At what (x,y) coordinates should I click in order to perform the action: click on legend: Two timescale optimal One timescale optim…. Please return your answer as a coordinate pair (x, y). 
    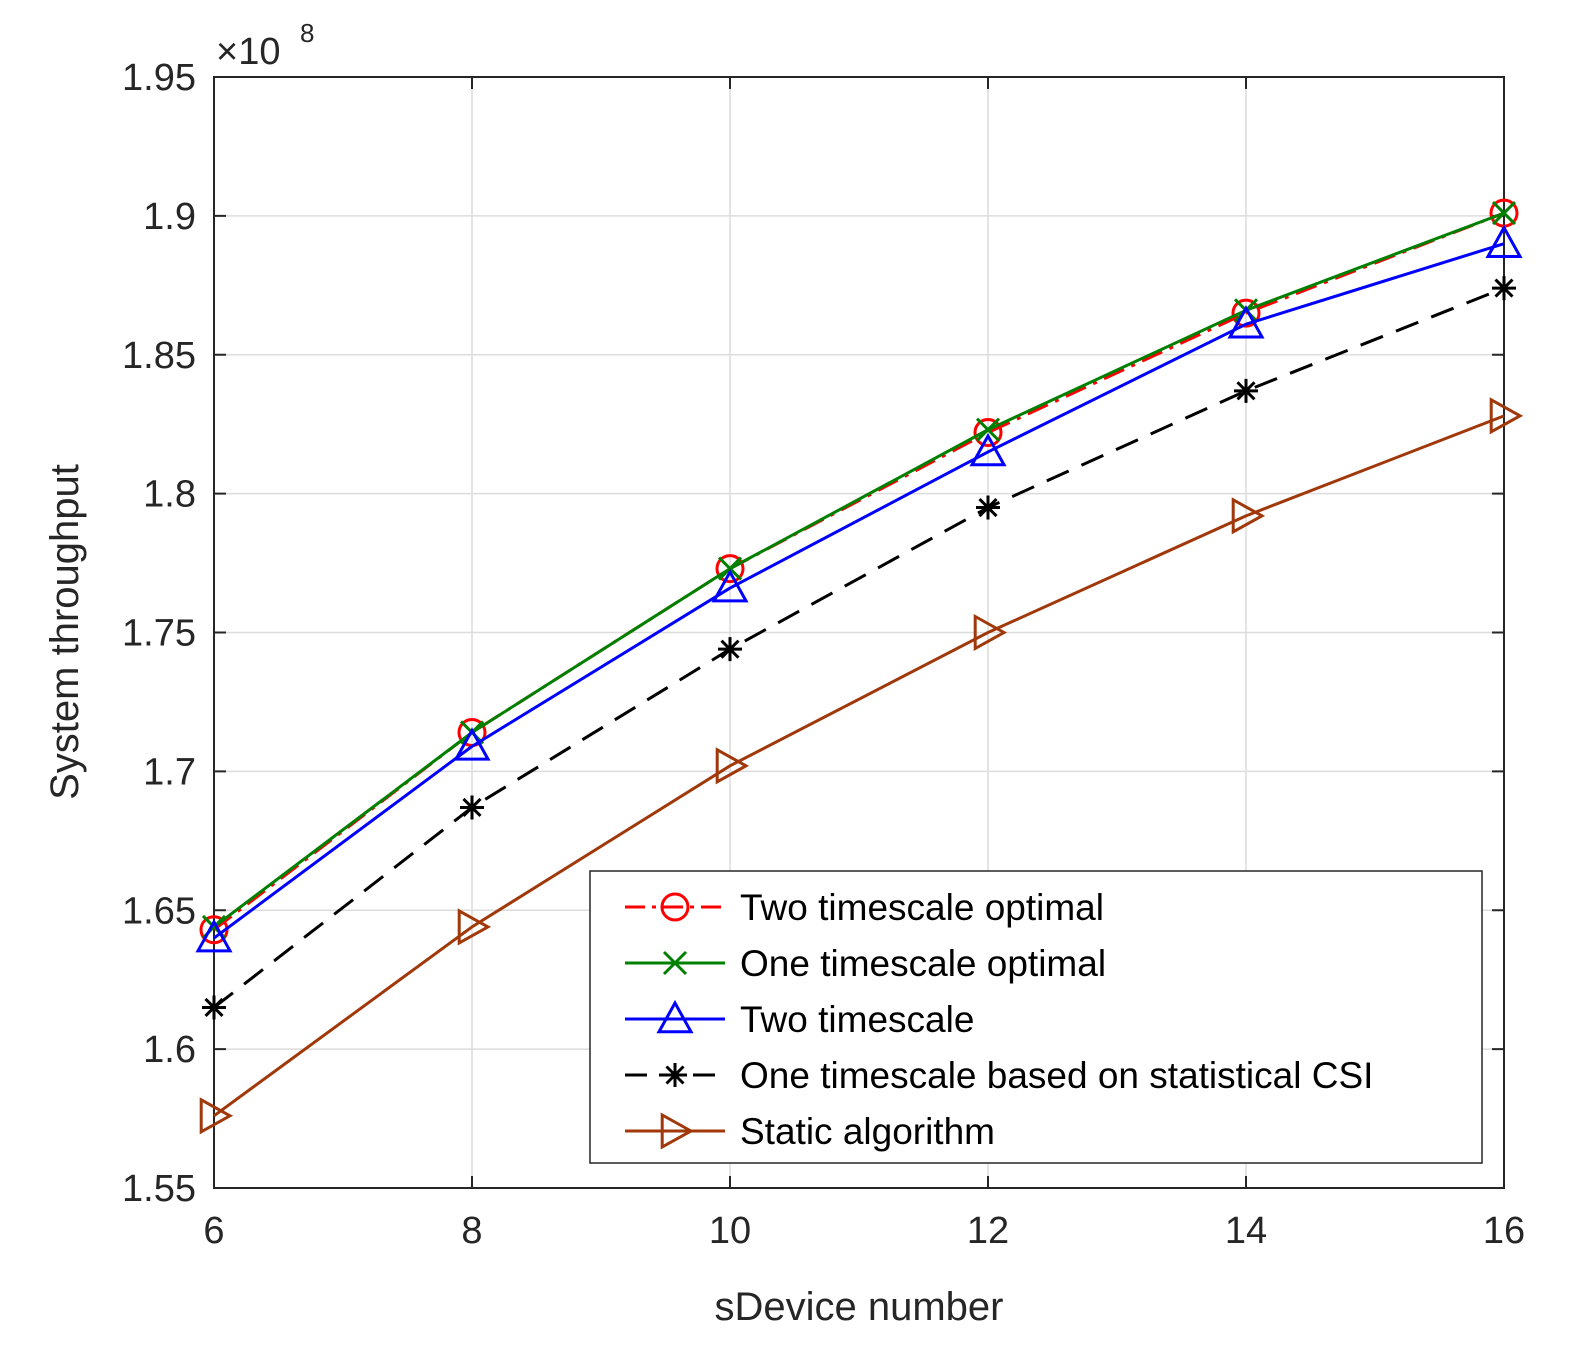
    Looking at the image, I should click on (1036, 1017).